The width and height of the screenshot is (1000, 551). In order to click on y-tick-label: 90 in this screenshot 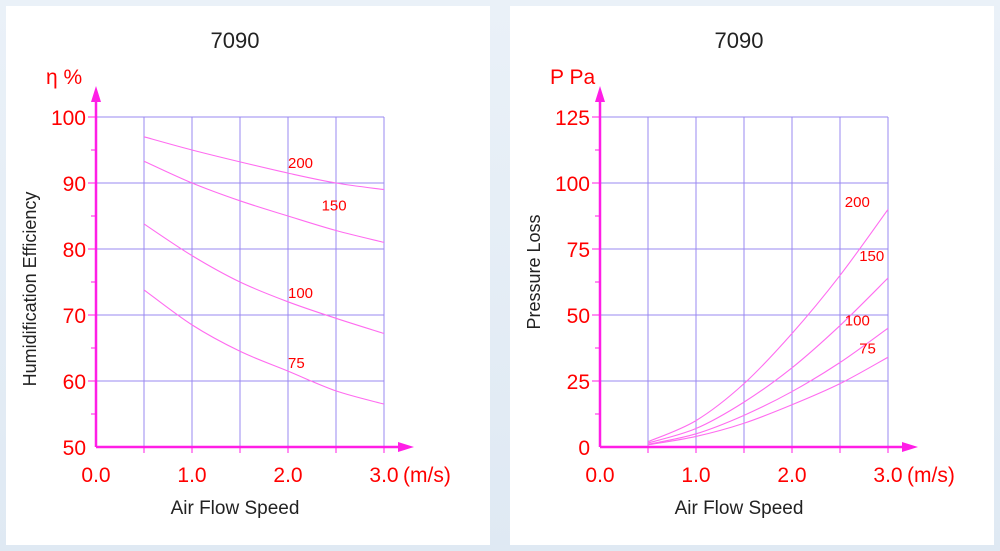, I will do `click(74, 184)`.